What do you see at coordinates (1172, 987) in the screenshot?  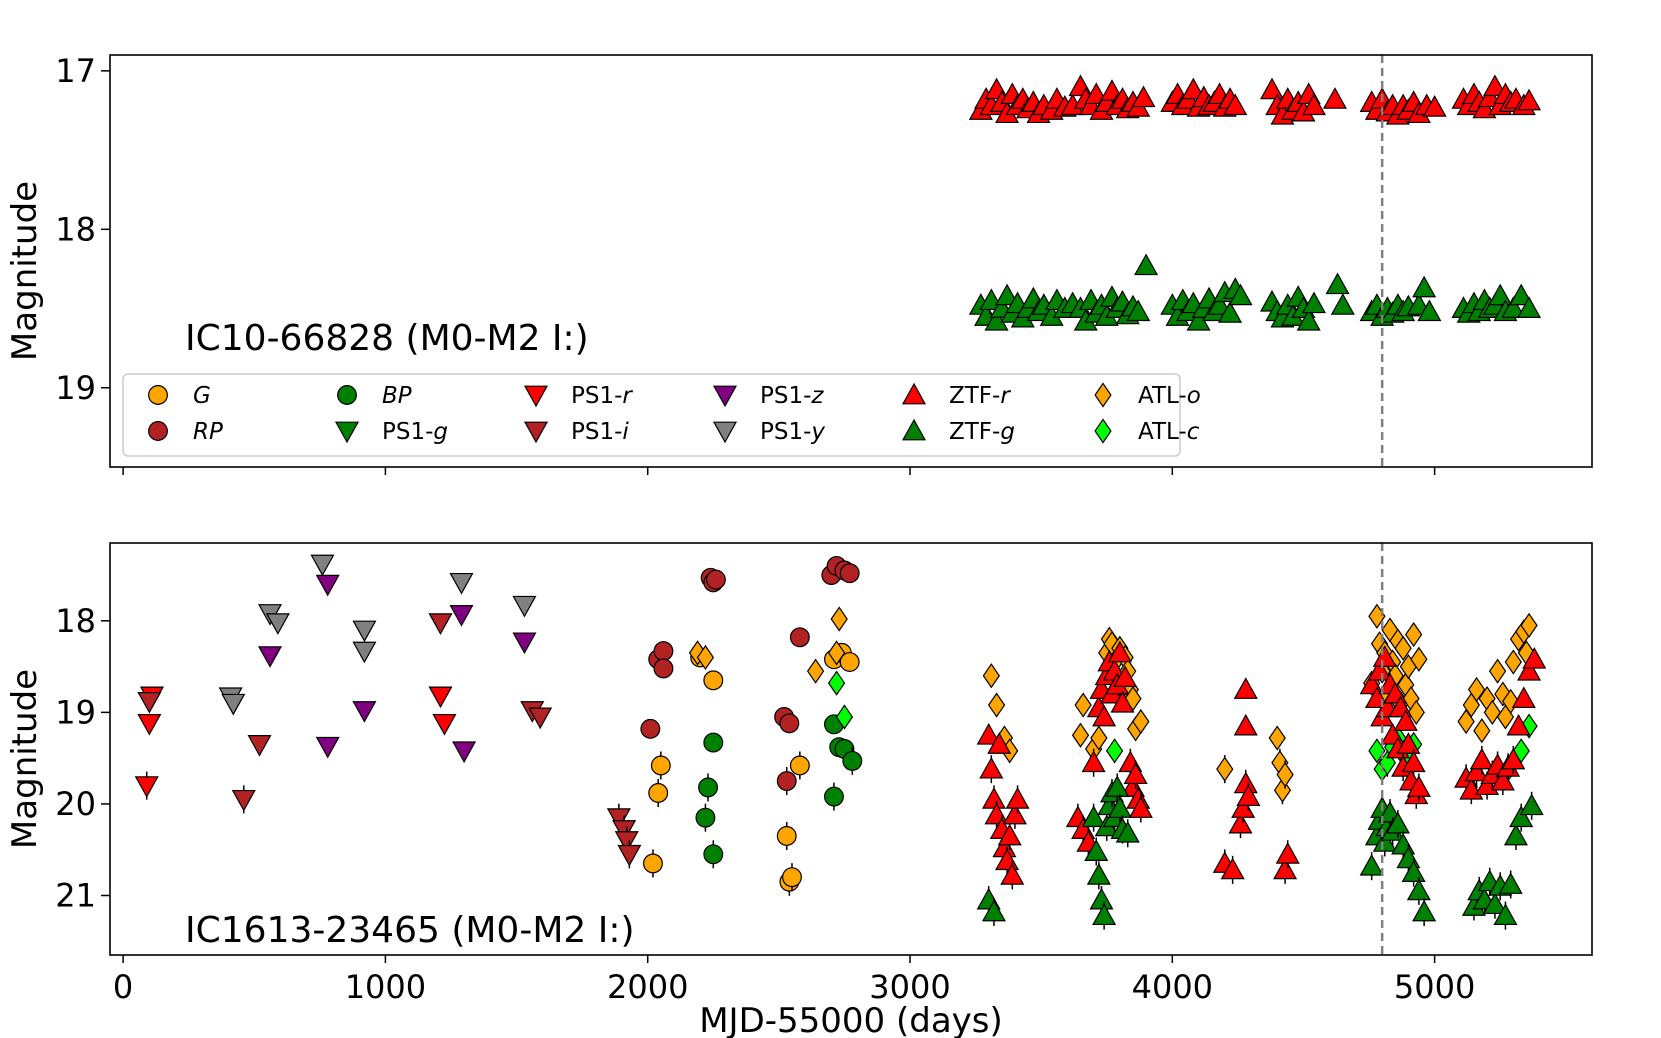 I see `x-tick-label: 4000` at bounding box center [1172, 987].